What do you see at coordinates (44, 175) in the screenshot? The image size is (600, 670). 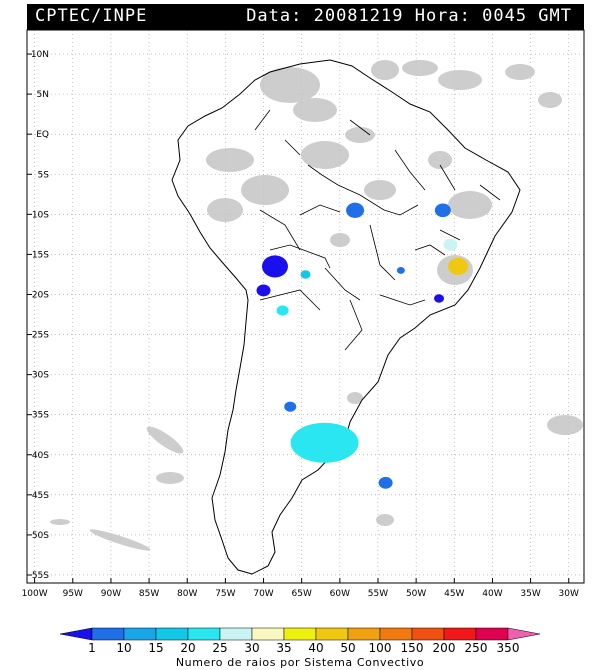 I see `lat-tick-label: 5S` at bounding box center [44, 175].